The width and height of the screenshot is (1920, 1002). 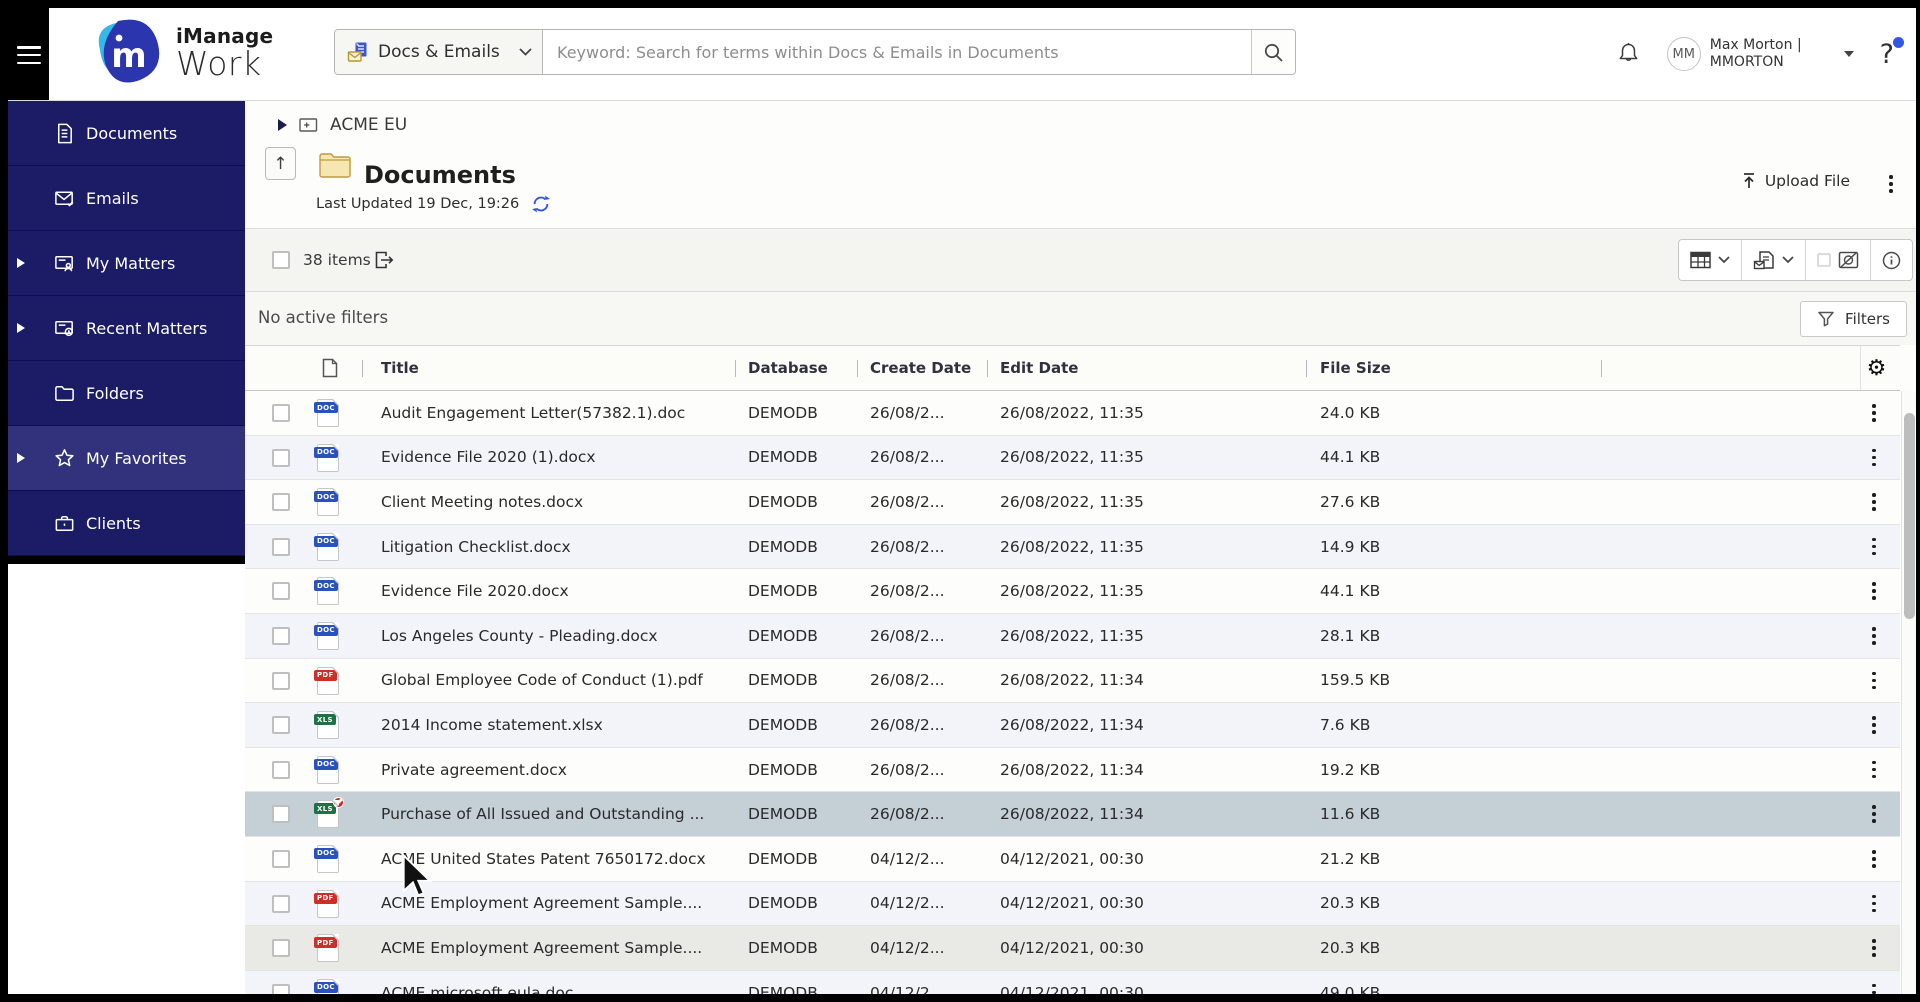 I want to click on search-scope-dropdown: Docs & Emails, so click(x=439, y=52).